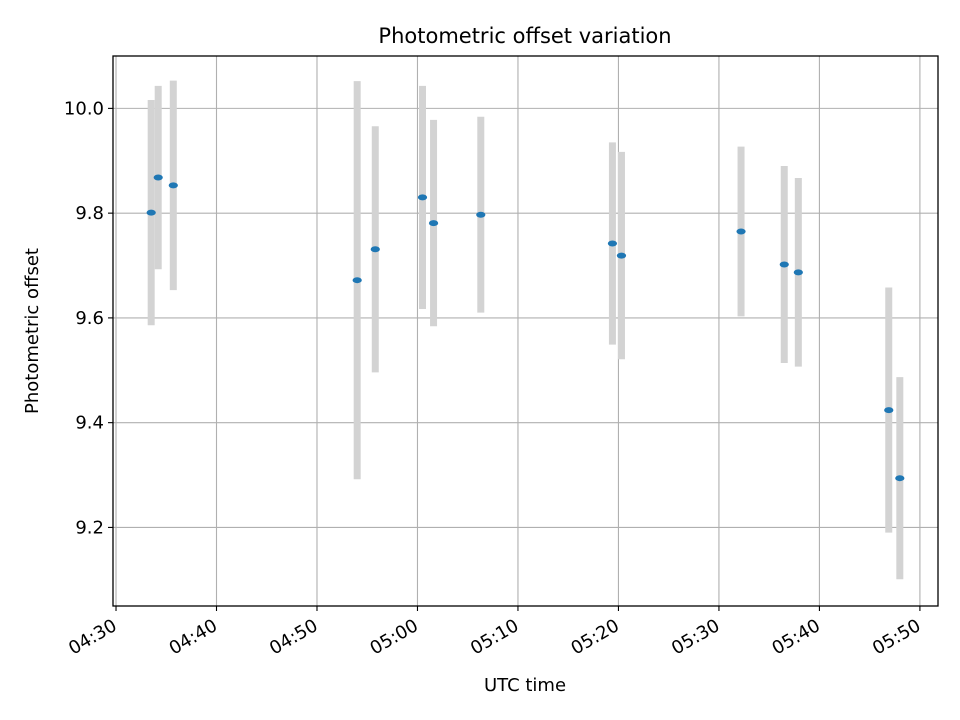 This screenshot has height=720, width=960. Describe the element at coordinates (525, 685) in the screenshot. I see `x-axis-label: UTC time` at that location.